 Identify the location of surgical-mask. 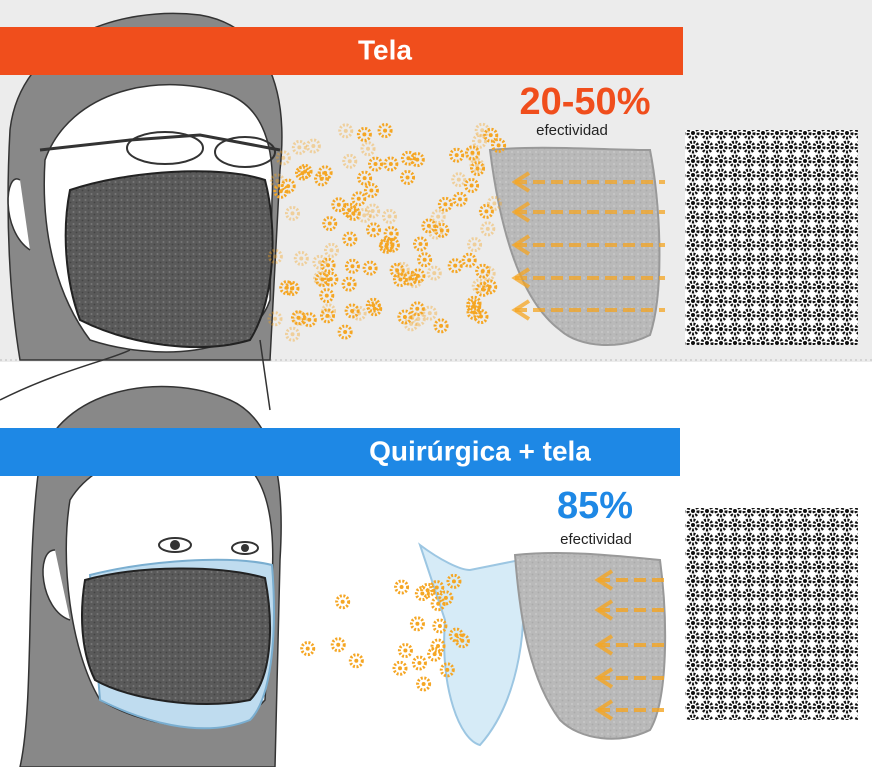
(471, 644).